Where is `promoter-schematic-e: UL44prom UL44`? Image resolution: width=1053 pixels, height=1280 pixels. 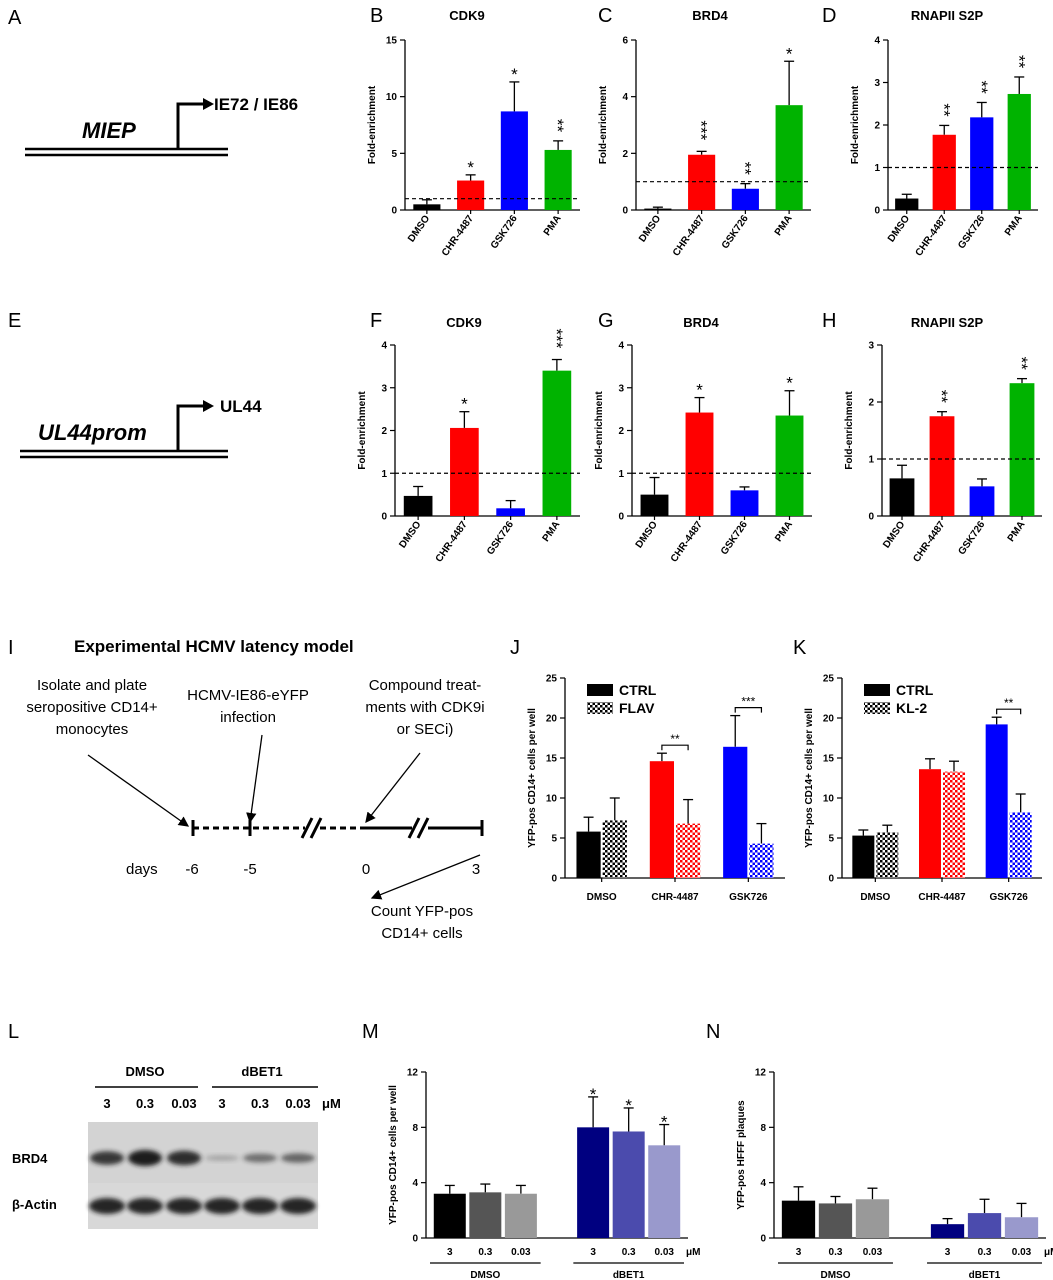 promoter-schematic-e: UL44prom UL44 is located at coordinates (141, 428).